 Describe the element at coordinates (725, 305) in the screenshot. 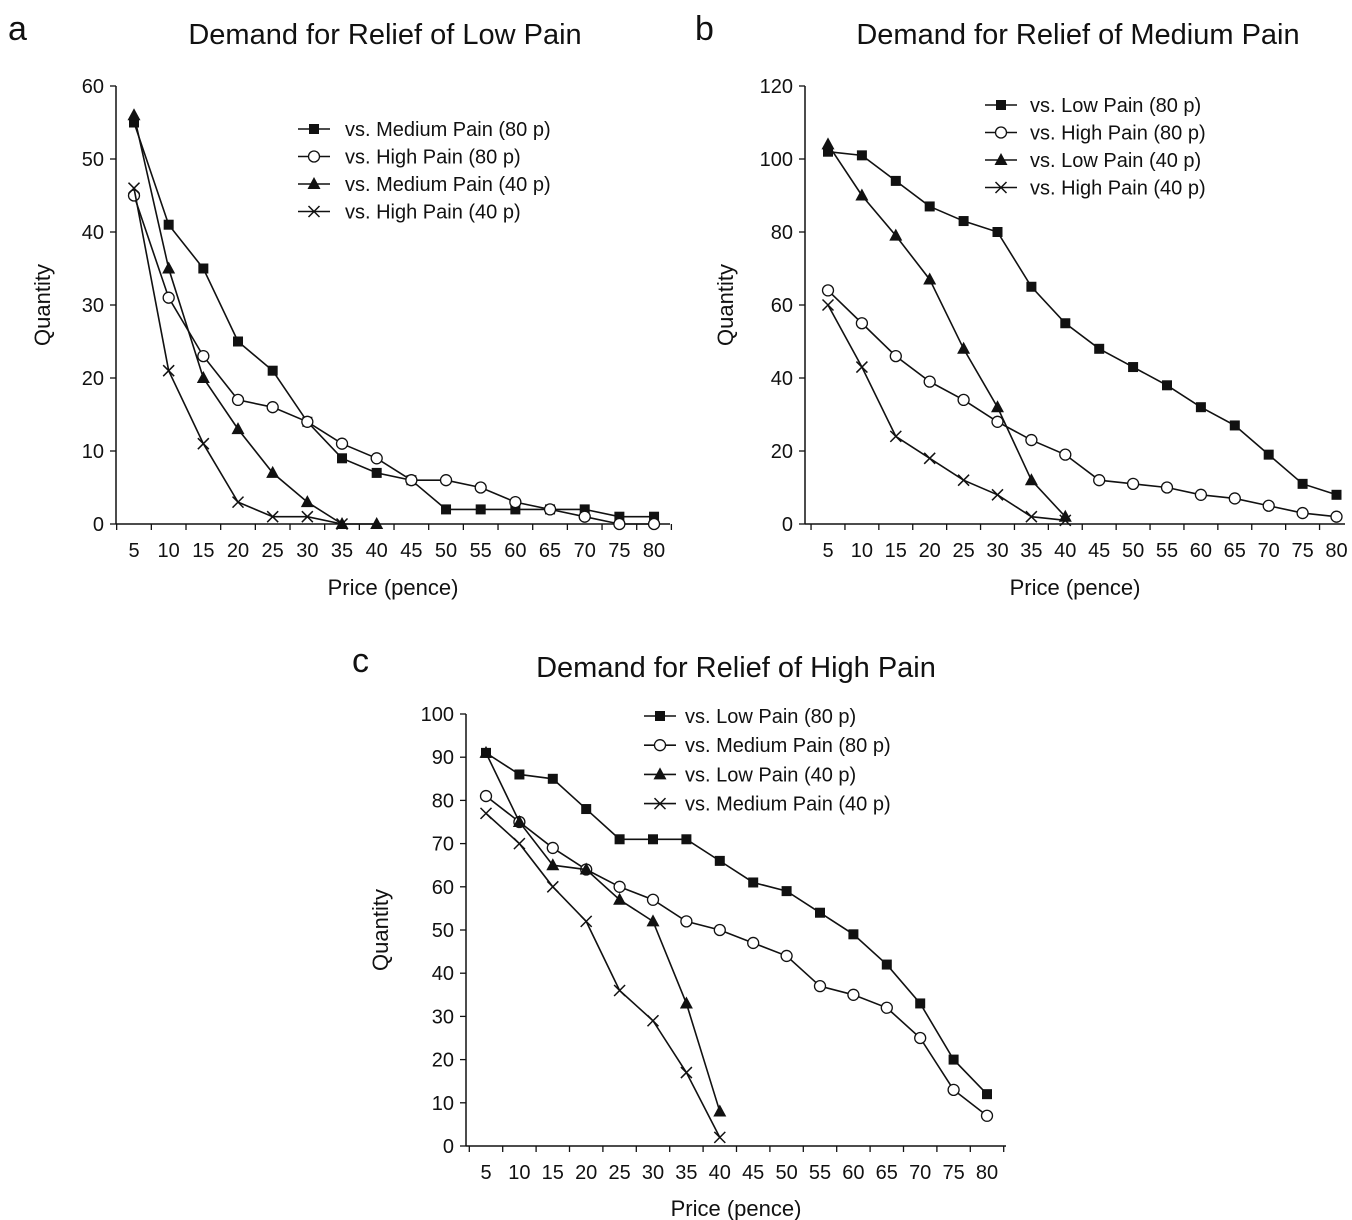

I see `y-axis-label: Quantity` at that location.